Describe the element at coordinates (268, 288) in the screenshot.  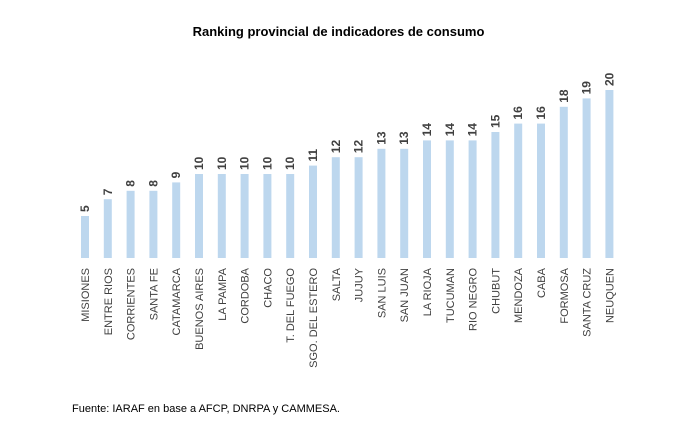
I see `category-label-chaco: CHACO` at that location.